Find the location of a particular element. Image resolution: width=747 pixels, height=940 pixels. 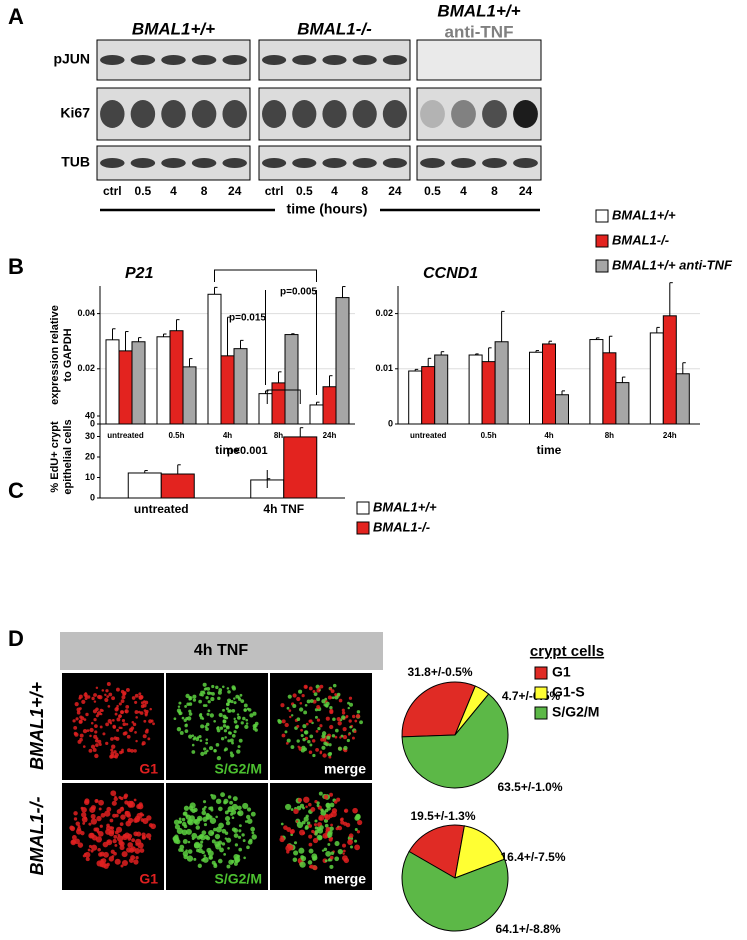

x-axis-label: time is located at coordinates (549, 450).